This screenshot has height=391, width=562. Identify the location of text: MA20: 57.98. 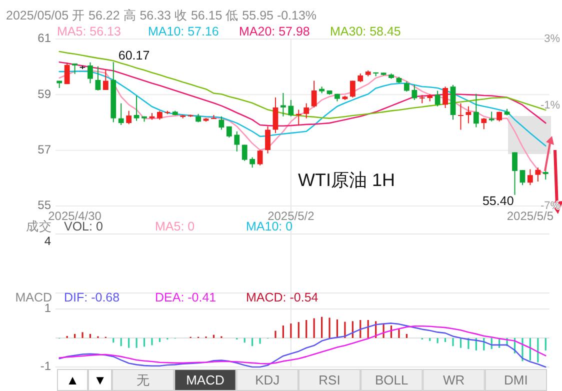
(274, 31).